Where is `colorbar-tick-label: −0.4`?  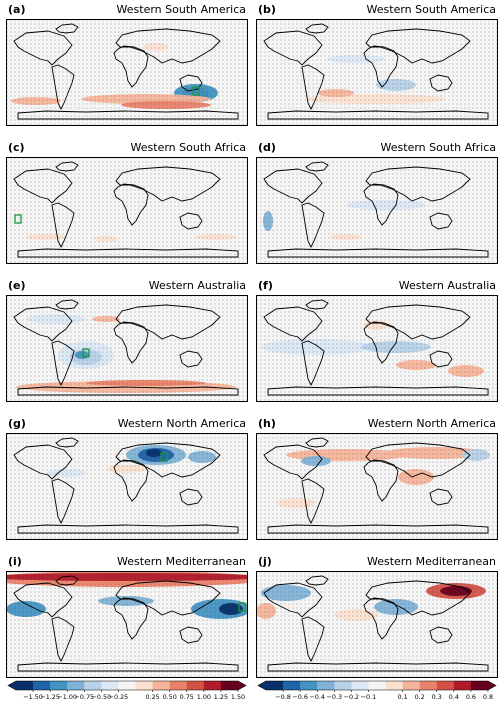 colorbar-tick-label: −0.4 is located at coordinates (317, 697).